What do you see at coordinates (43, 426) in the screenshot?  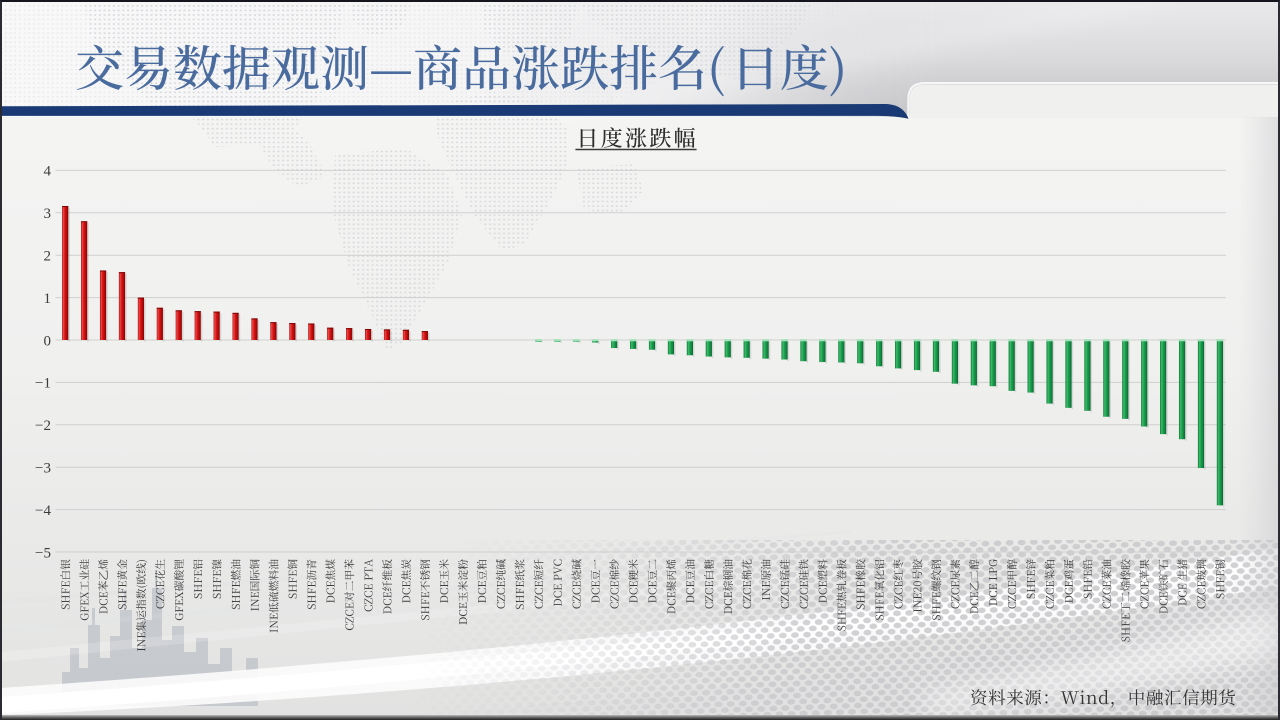 I see `svg-text: −2` at bounding box center [43, 426].